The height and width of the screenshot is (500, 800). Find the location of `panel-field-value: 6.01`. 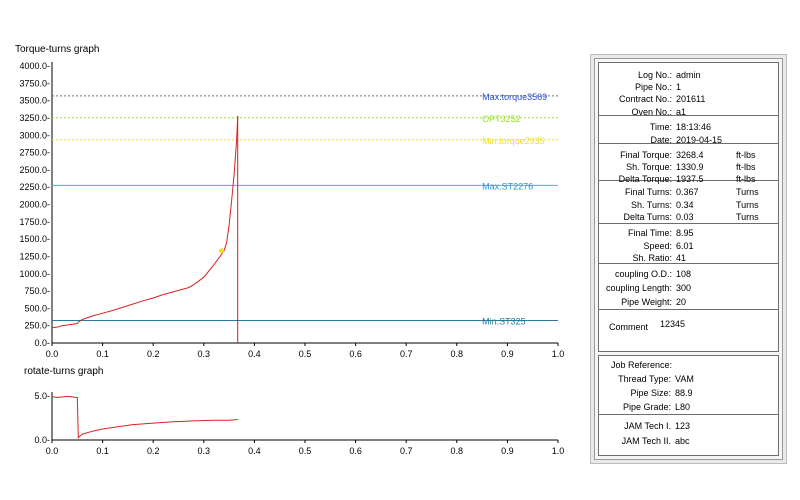

panel-field-value: 6.01 is located at coordinates (685, 246).